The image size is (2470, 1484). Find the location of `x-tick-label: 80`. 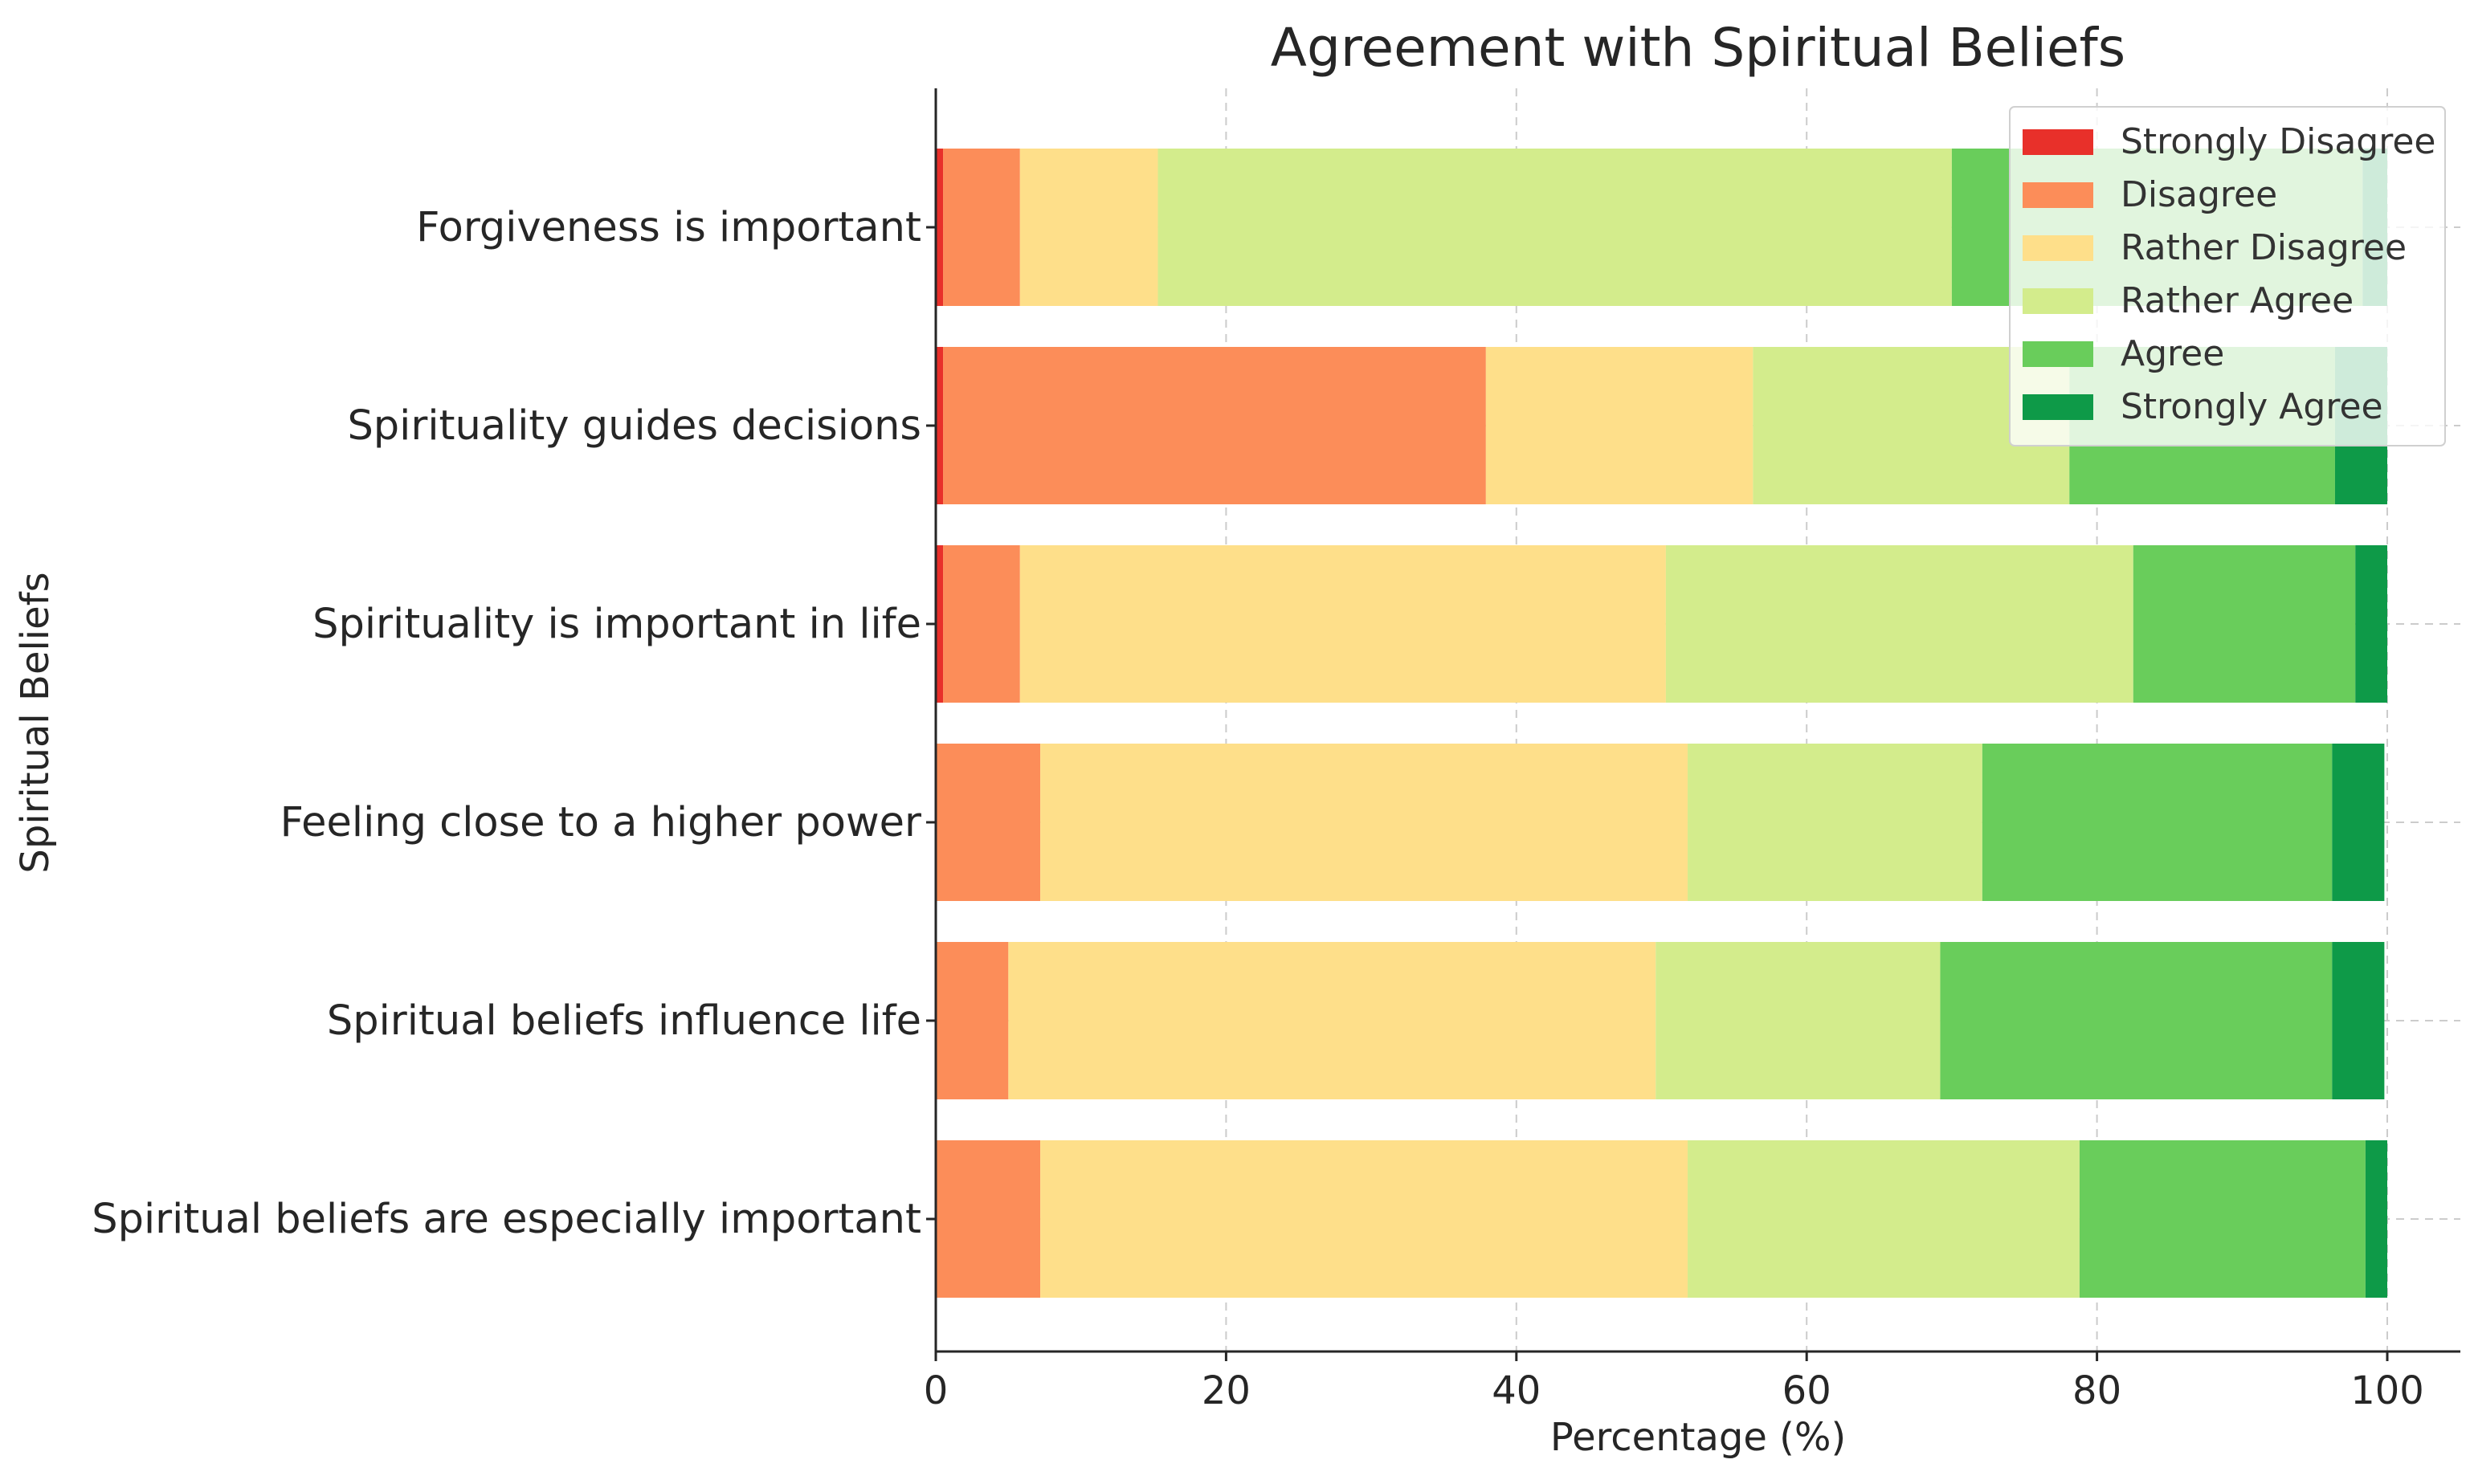

x-tick-label: 80 is located at coordinates (2096, 1390).